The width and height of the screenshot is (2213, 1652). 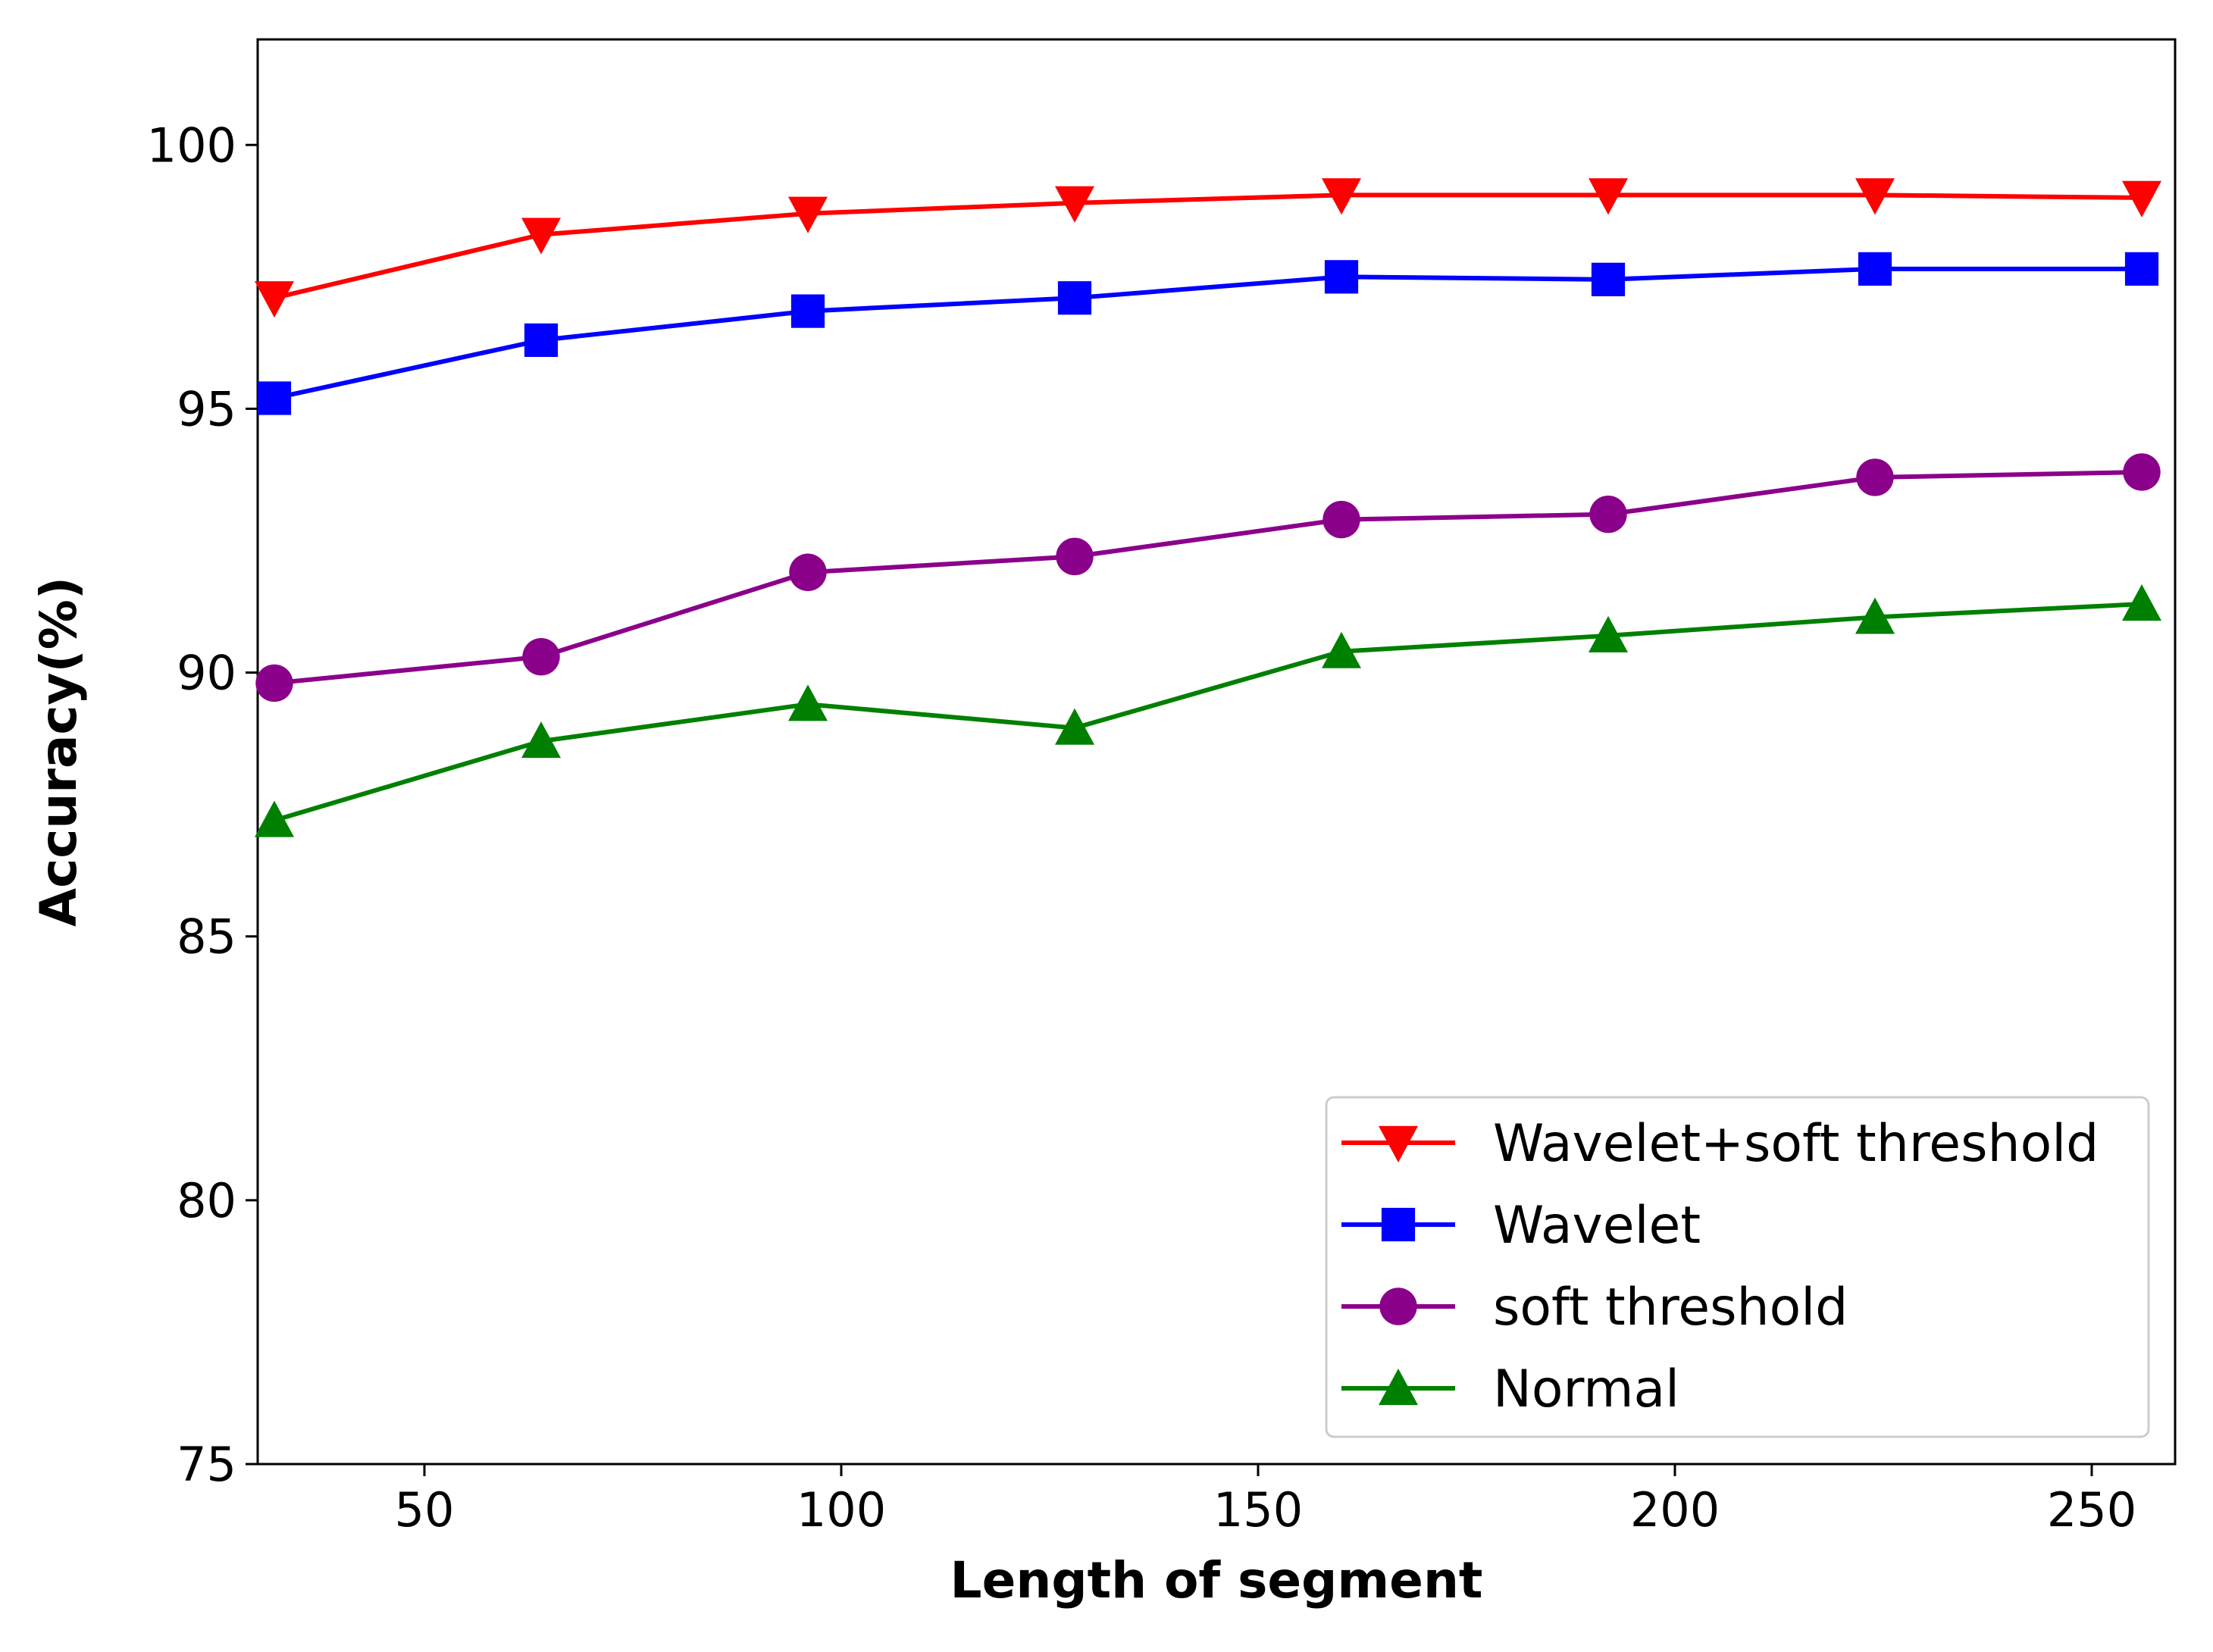 I want to click on y-tick-label: 95, so click(x=206, y=408).